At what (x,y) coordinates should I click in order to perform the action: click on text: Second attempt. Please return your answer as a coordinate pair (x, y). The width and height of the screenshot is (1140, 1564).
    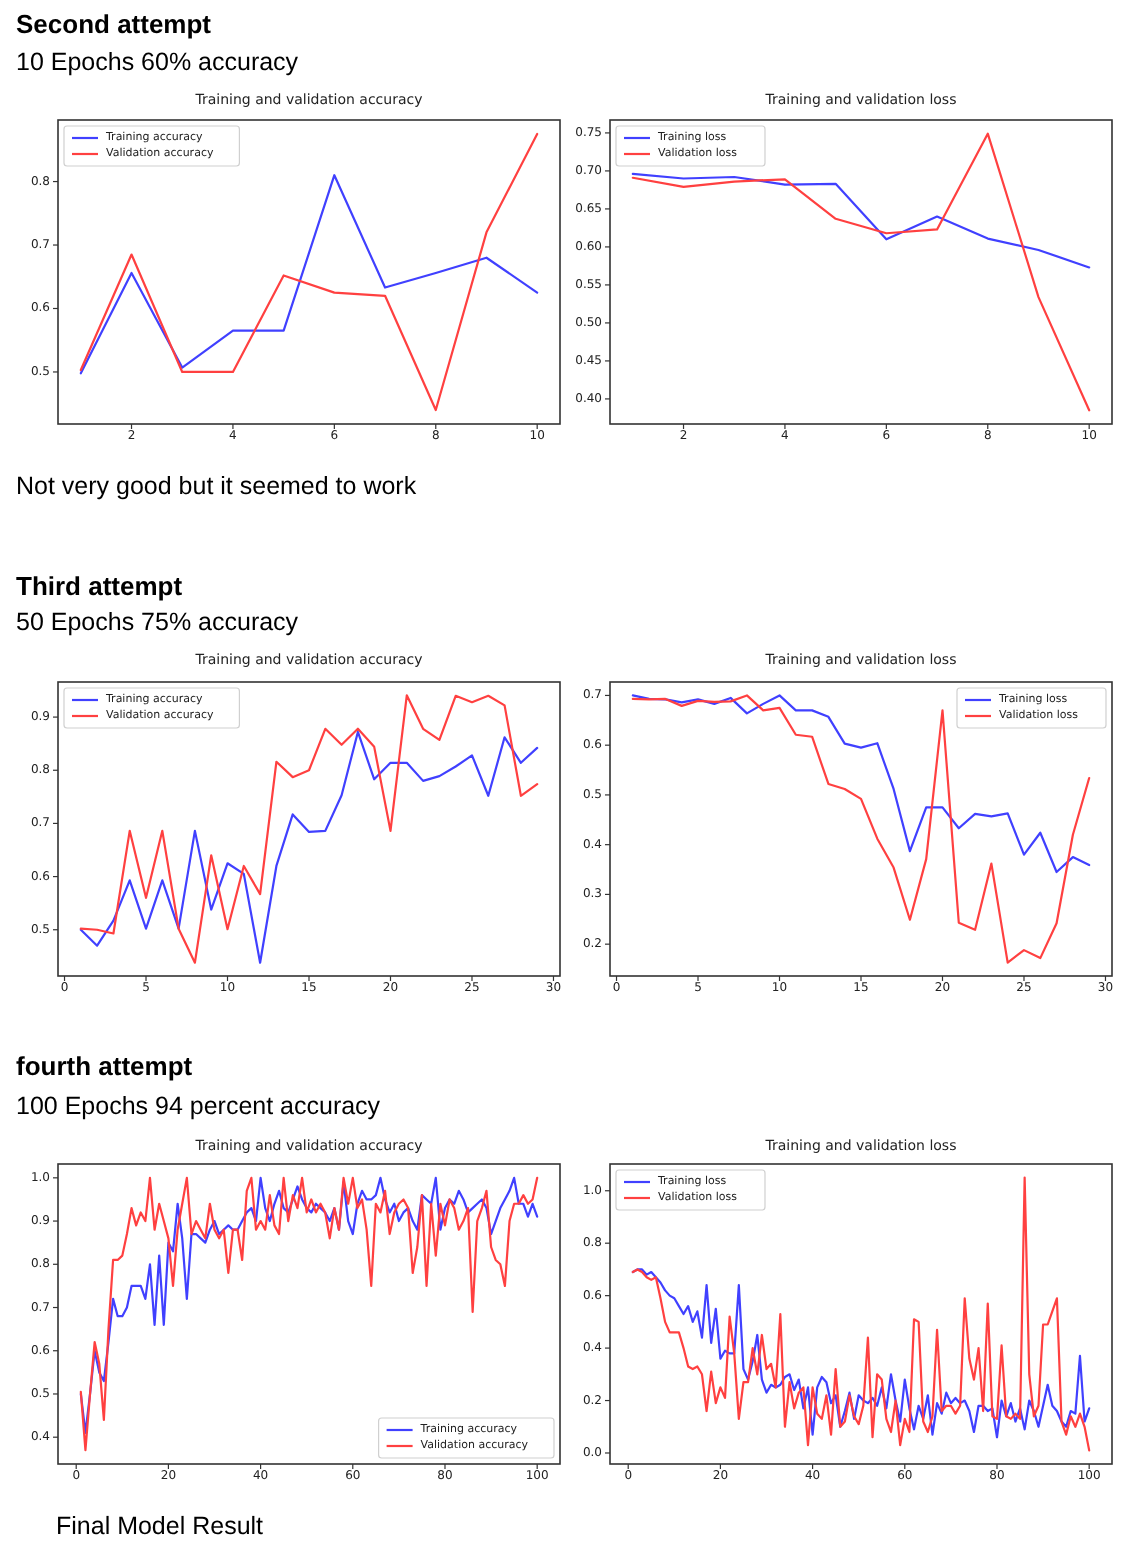
    Looking at the image, I should click on (114, 24).